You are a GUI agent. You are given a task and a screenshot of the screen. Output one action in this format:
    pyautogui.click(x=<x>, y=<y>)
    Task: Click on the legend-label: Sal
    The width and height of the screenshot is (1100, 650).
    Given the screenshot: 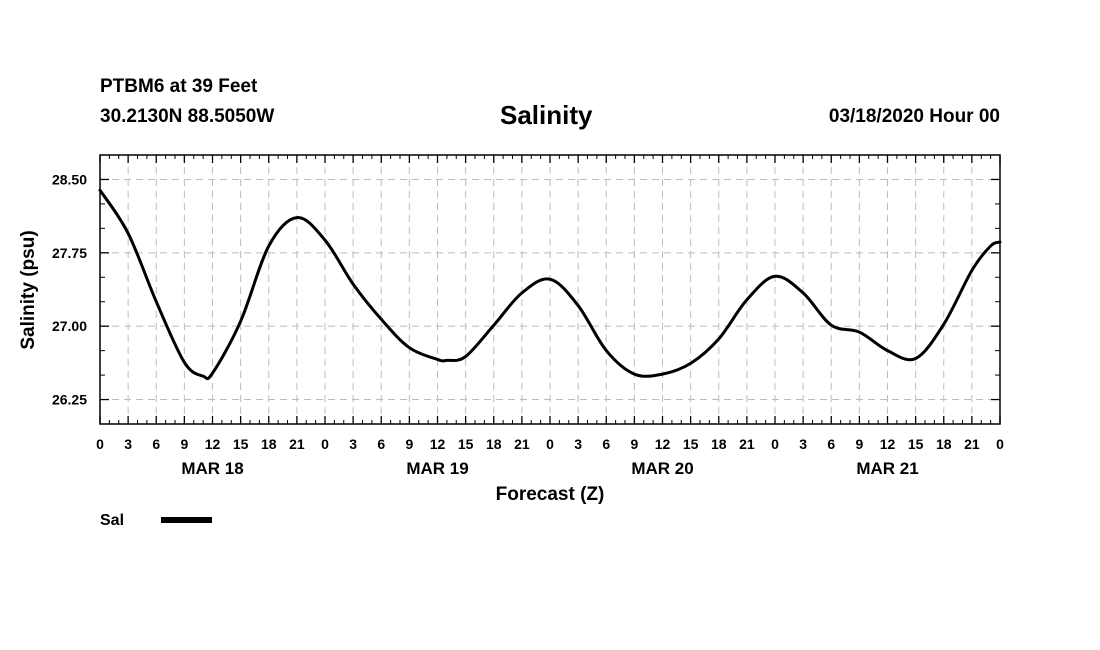 What is the action you would take?
    pyautogui.click(x=112, y=520)
    